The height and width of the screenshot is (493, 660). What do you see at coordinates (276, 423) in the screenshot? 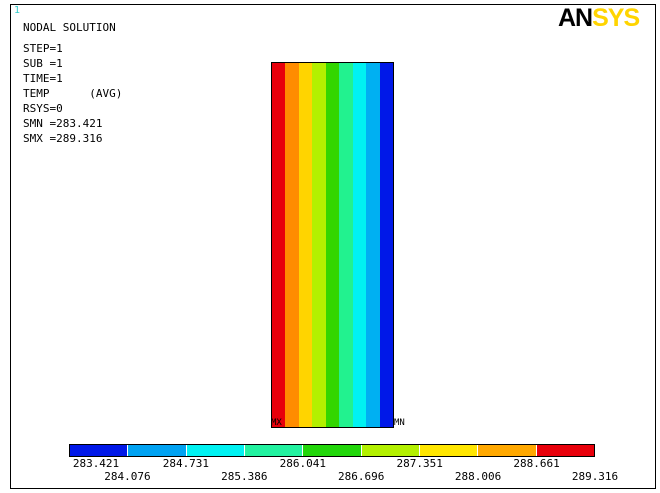
I see `max-node-label: MX` at bounding box center [276, 423].